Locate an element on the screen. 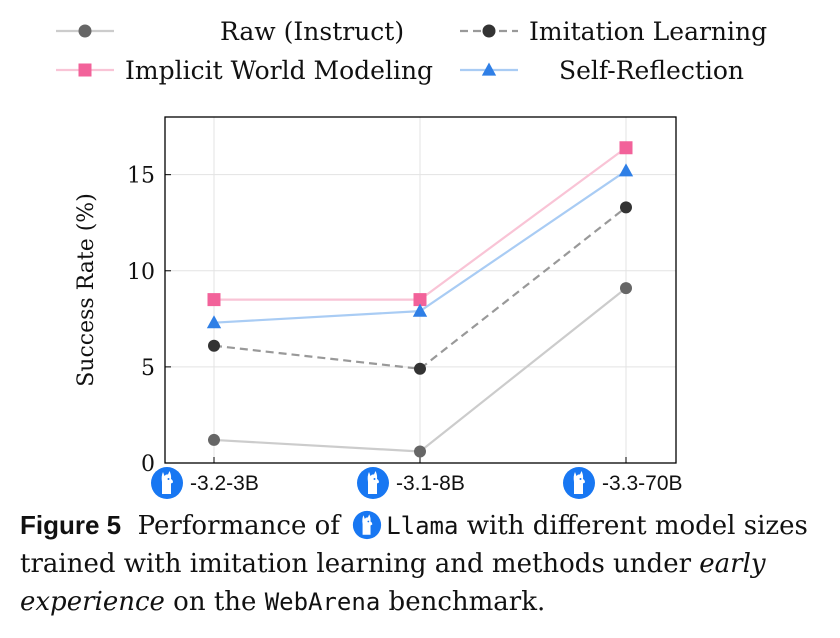 The image size is (840, 638). series-imitation-learning is located at coordinates (420, 288).